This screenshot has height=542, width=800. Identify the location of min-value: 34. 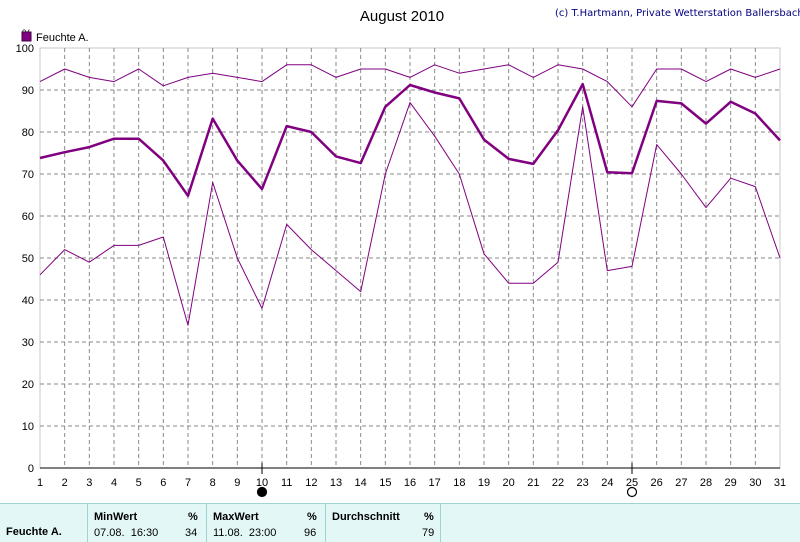
(191, 533).